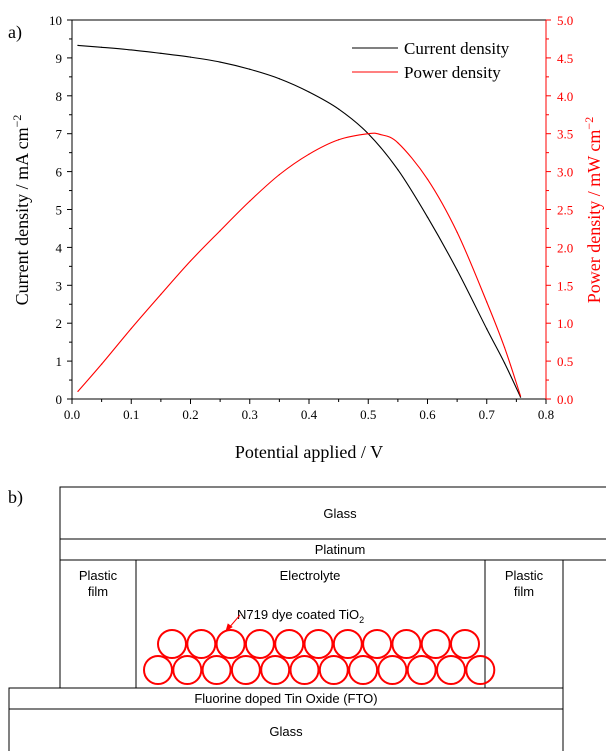 This screenshot has width=606, height=751. Describe the element at coordinates (431, 60) in the screenshot. I see `legend: Current density Power density` at that location.